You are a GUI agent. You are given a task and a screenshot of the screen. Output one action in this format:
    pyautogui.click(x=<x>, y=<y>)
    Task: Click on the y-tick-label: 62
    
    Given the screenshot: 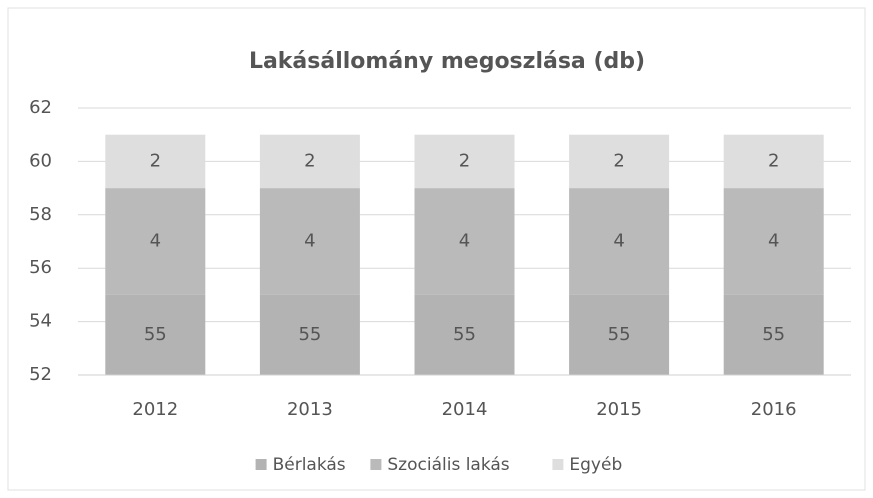 What is the action you would take?
    pyautogui.click(x=40, y=107)
    